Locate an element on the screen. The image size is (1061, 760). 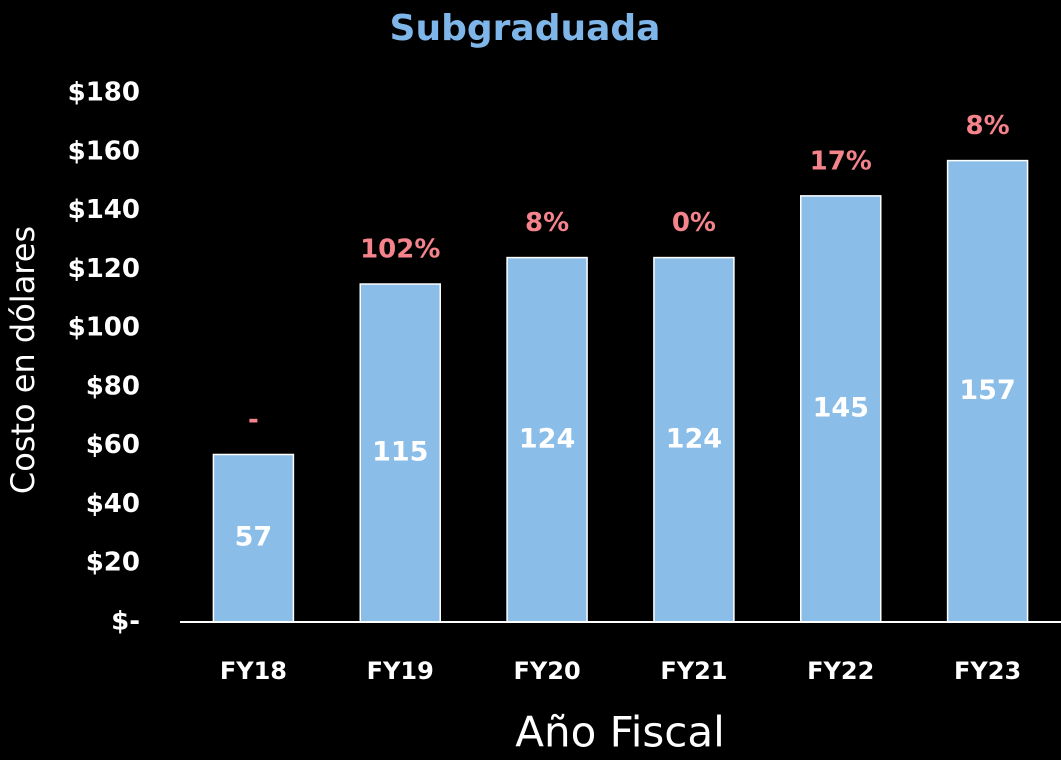
y-tick-label: $80 is located at coordinates (113, 386).